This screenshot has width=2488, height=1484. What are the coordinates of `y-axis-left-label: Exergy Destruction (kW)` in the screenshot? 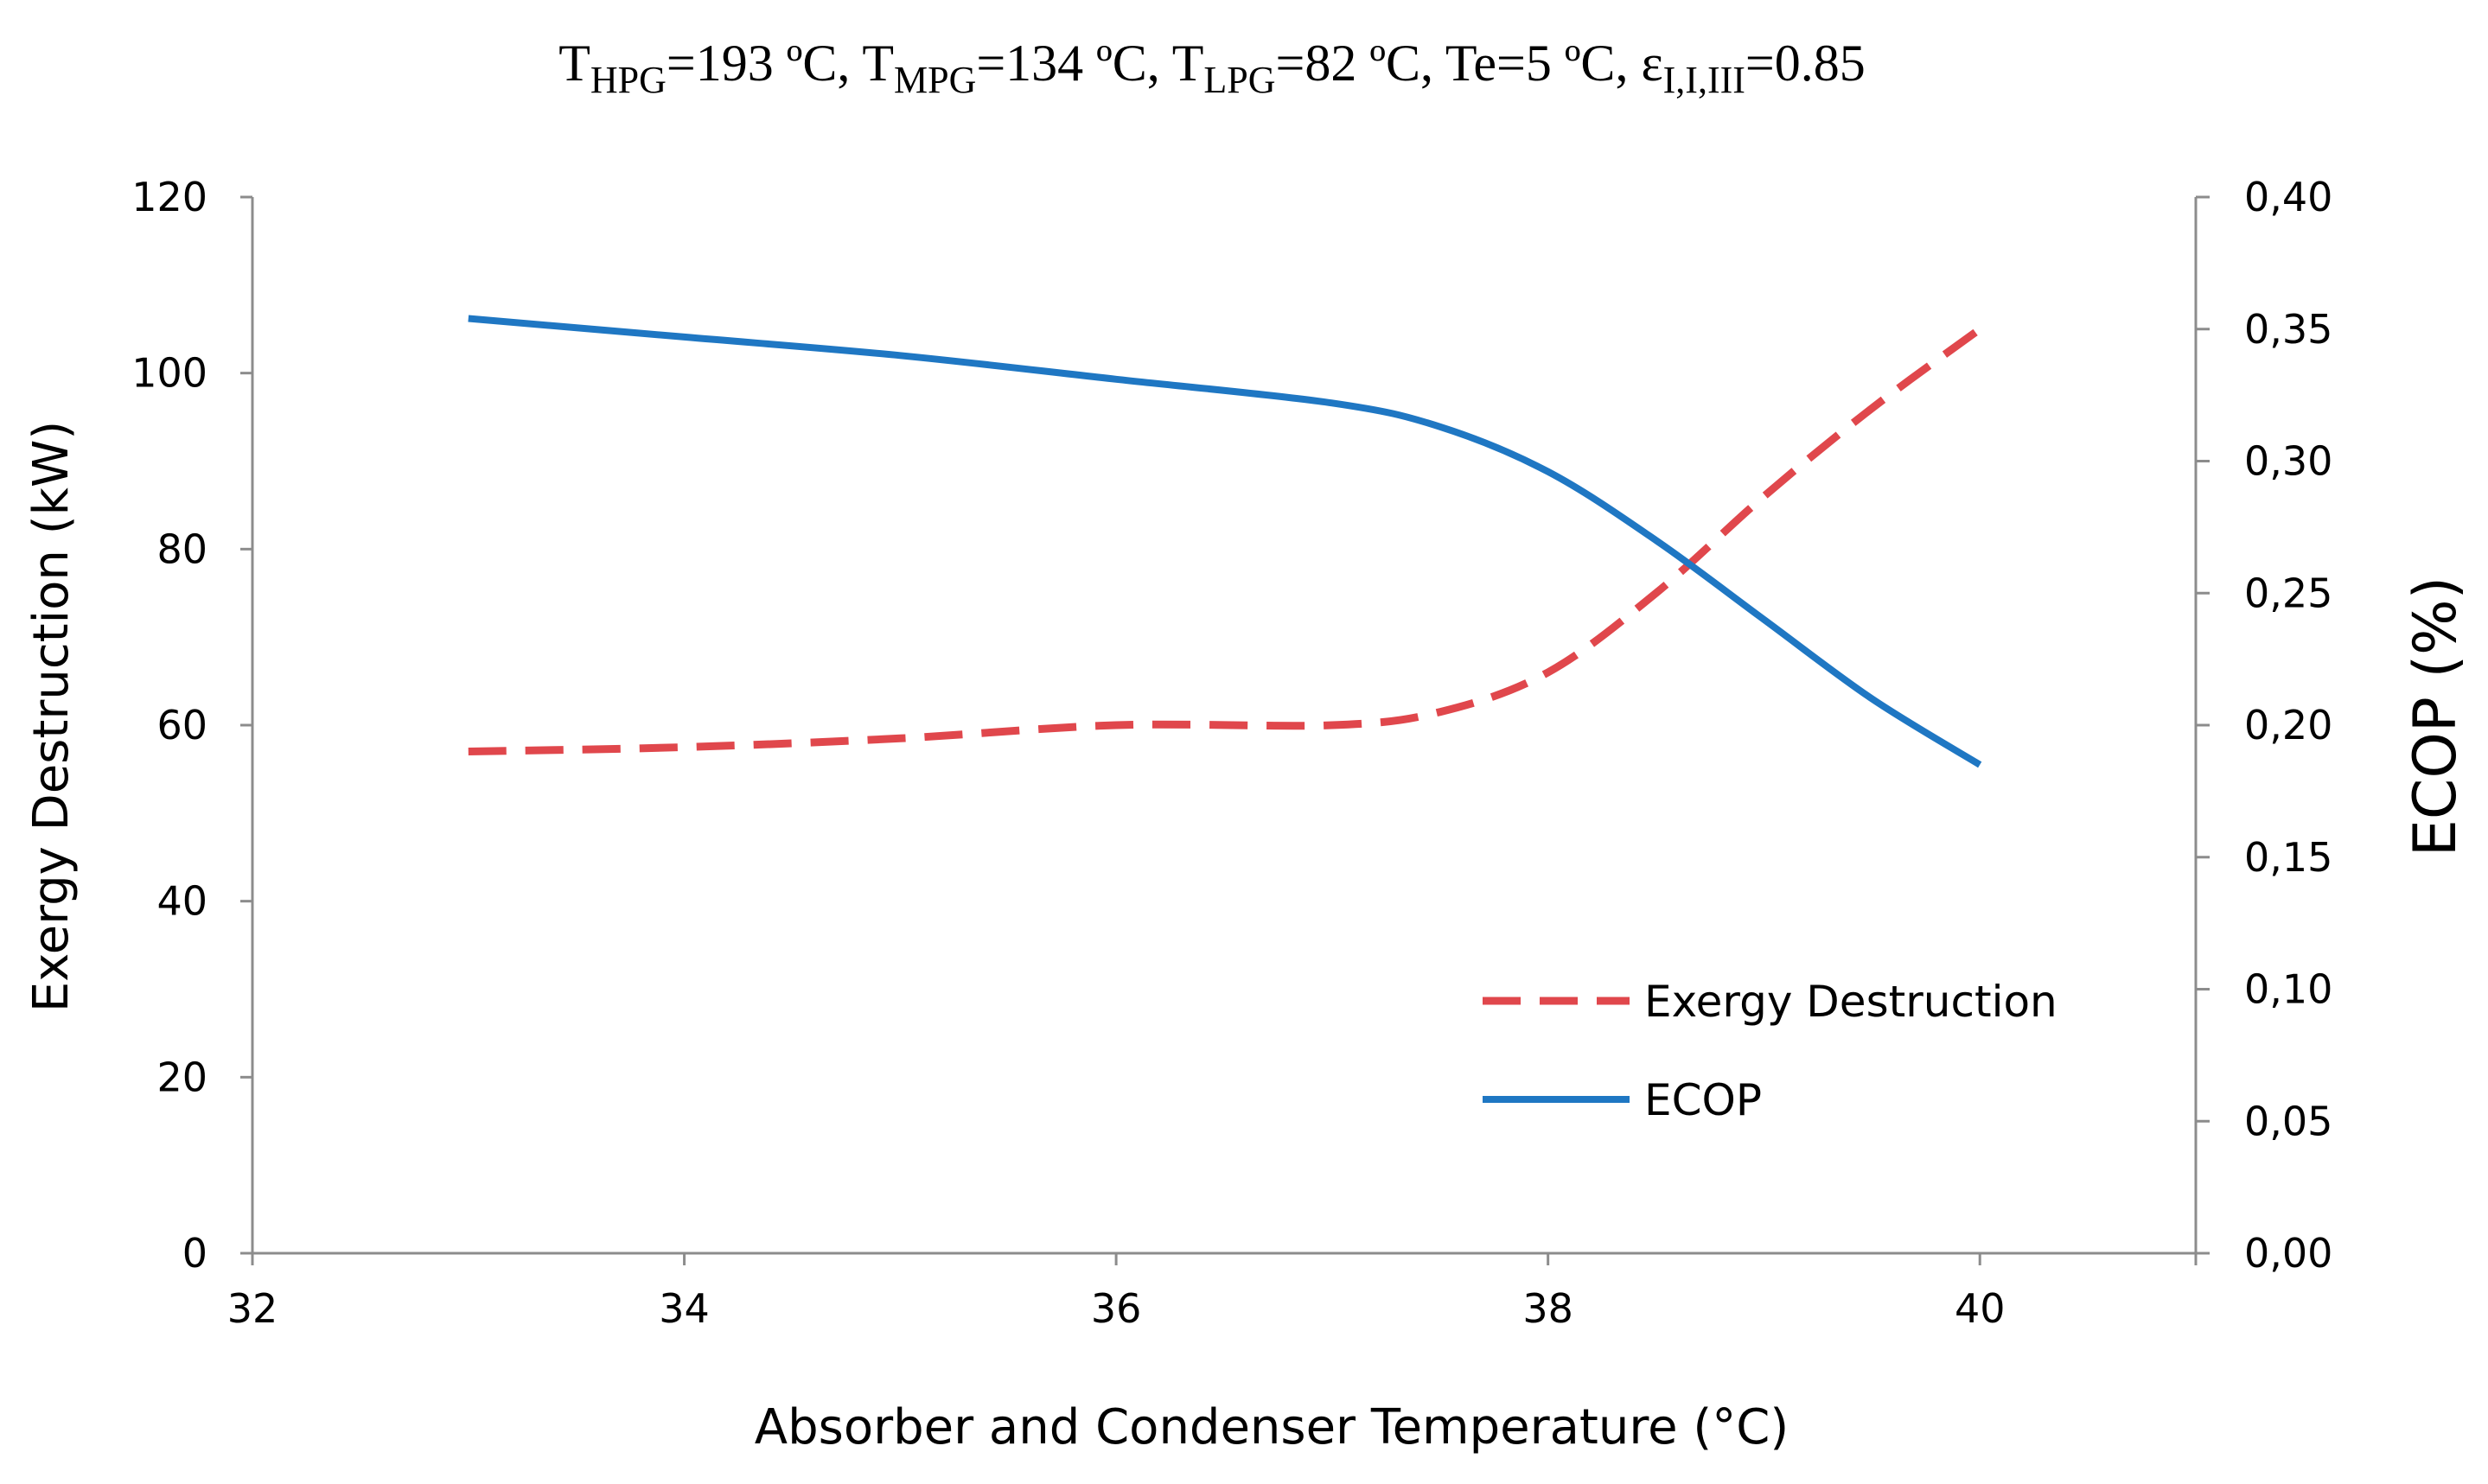 It's located at (51, 717).